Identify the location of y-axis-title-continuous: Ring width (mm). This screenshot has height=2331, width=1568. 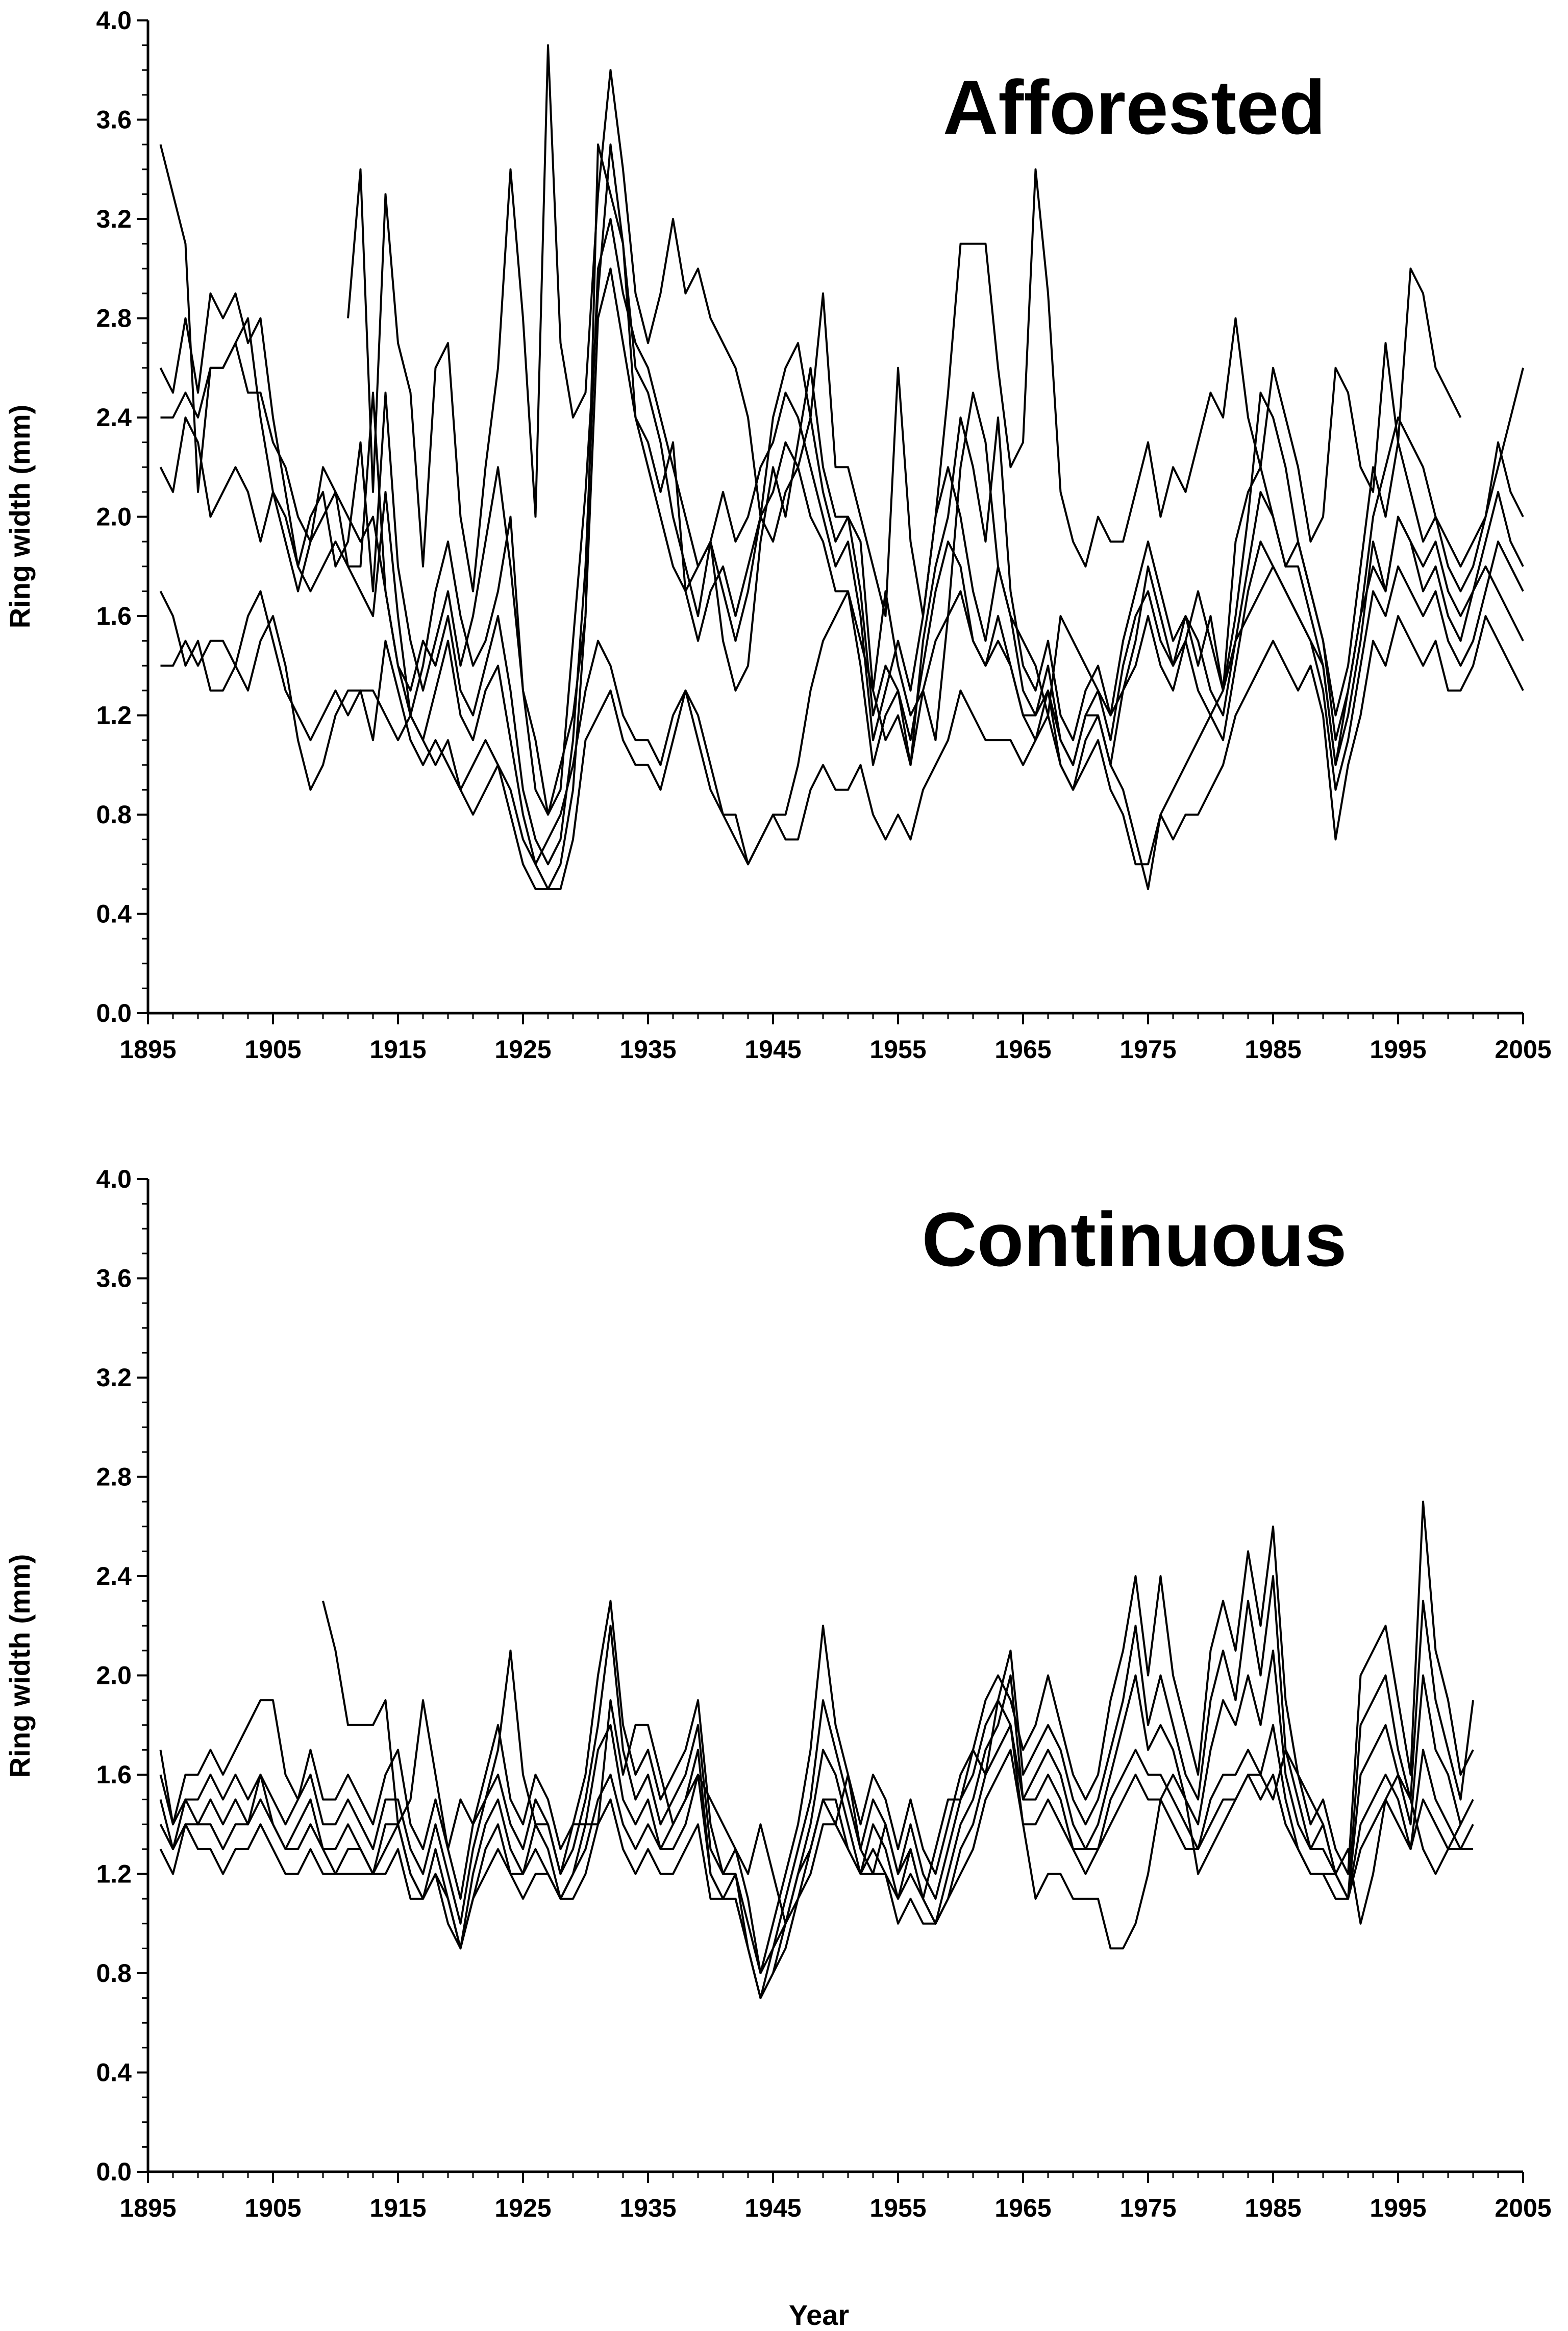
(20, 1666).